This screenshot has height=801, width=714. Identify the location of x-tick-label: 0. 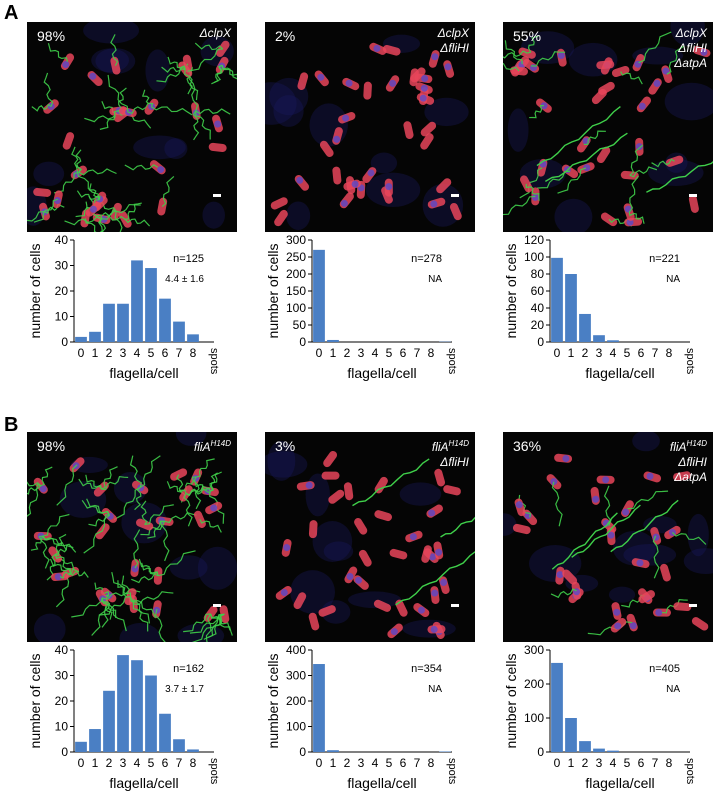
(319, 353).